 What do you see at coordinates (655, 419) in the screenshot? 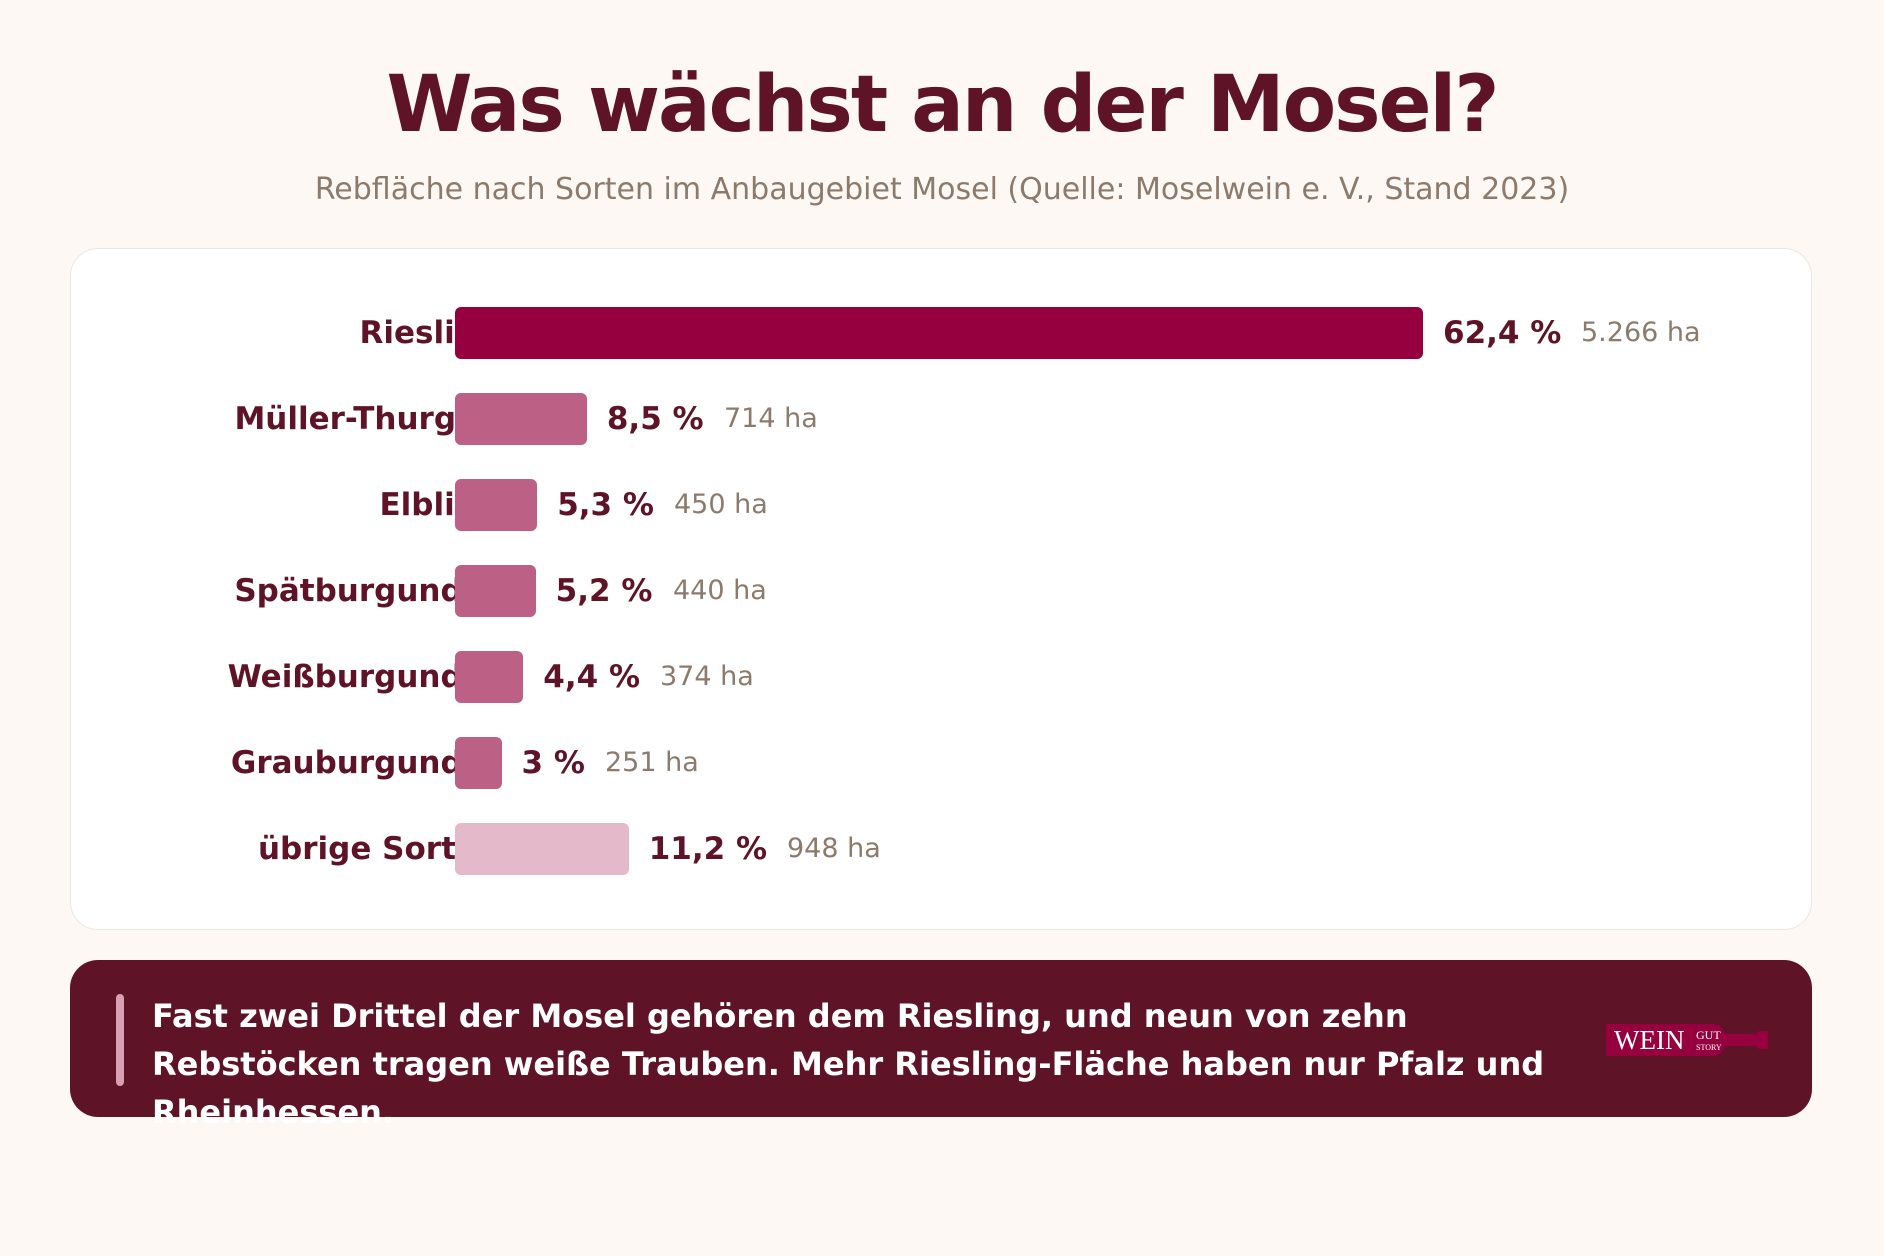
I see `percent-label: 8,5 %` at bounding box center [655, 419].